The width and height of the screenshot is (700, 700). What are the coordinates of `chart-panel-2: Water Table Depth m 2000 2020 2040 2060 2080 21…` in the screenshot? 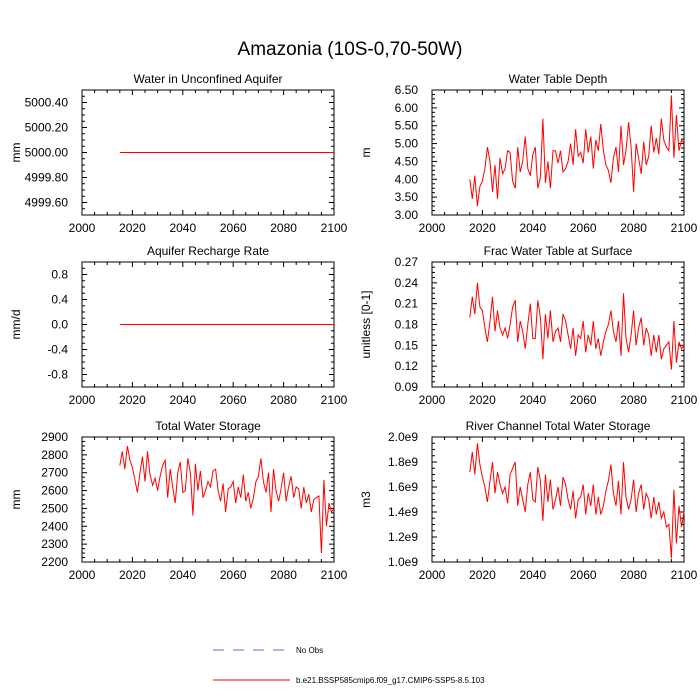 It's located at (528, 153).